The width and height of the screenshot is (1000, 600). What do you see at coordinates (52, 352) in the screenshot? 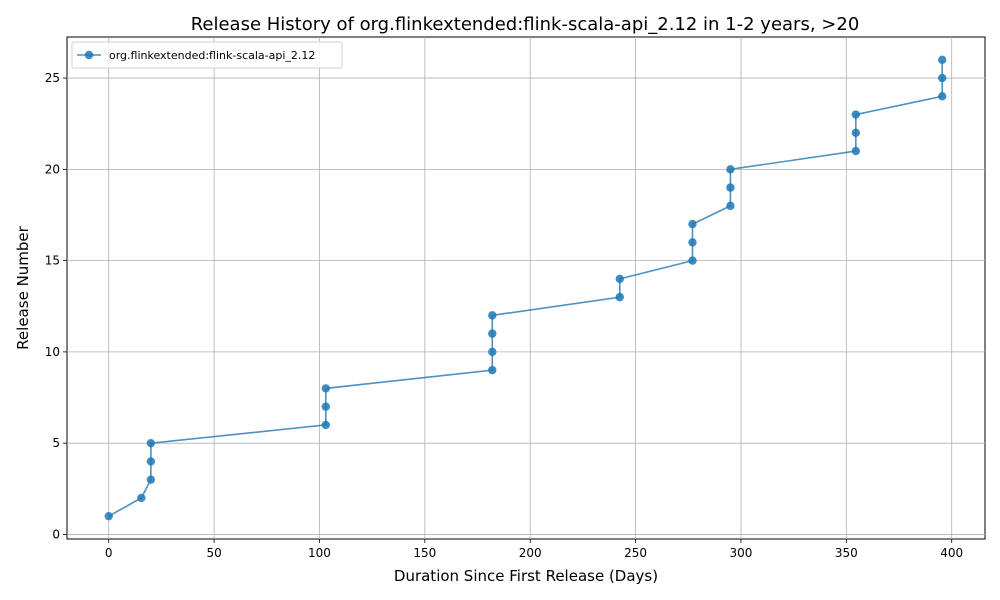
I see `y-tick-label: 10` at bounding box center [52, 352].